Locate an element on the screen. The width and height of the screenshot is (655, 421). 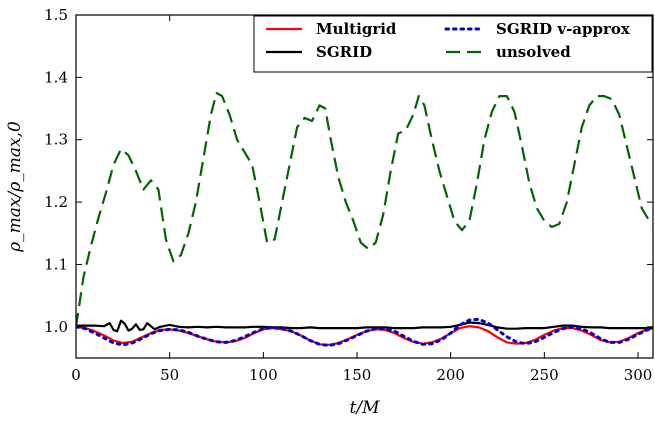
legend-label: Multigrid is located at coordinates (356, 29).